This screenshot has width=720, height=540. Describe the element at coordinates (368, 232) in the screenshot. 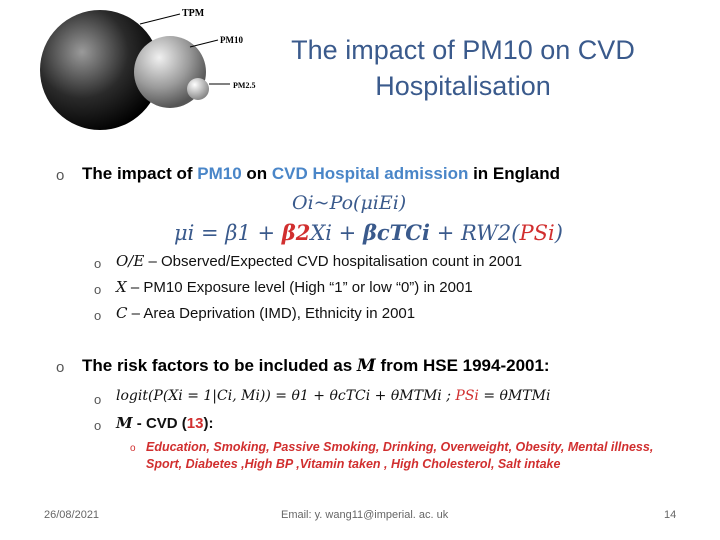

I see `equation-mean: μi = β1 + β2Xi + βcTCi + RW2(PSi)` at that location.